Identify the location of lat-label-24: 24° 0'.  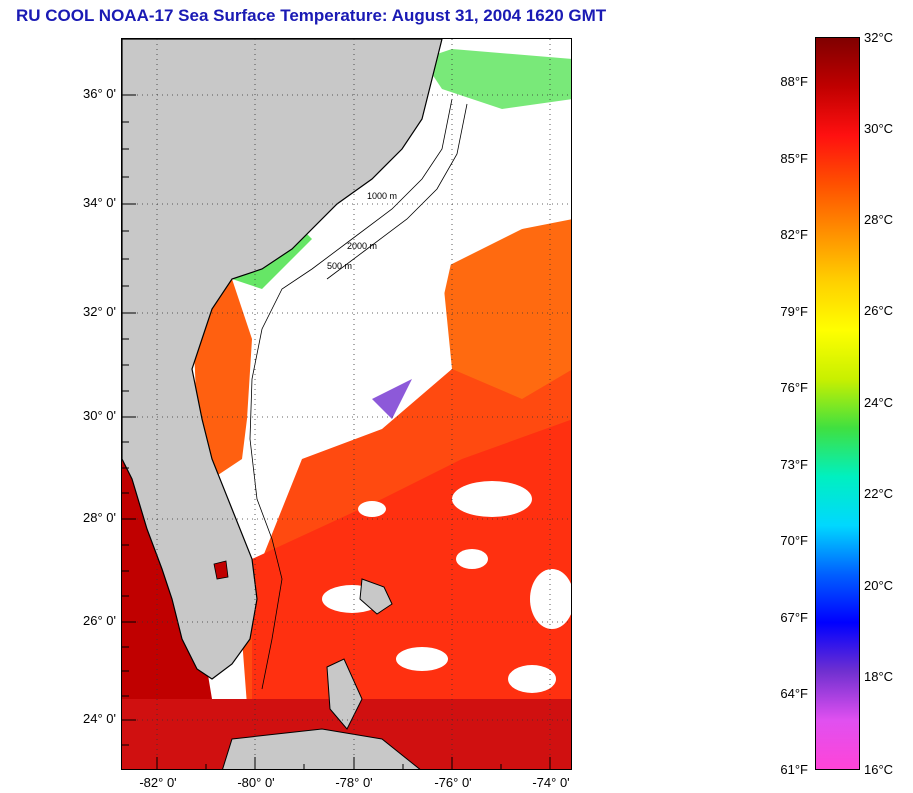
(99, 718).